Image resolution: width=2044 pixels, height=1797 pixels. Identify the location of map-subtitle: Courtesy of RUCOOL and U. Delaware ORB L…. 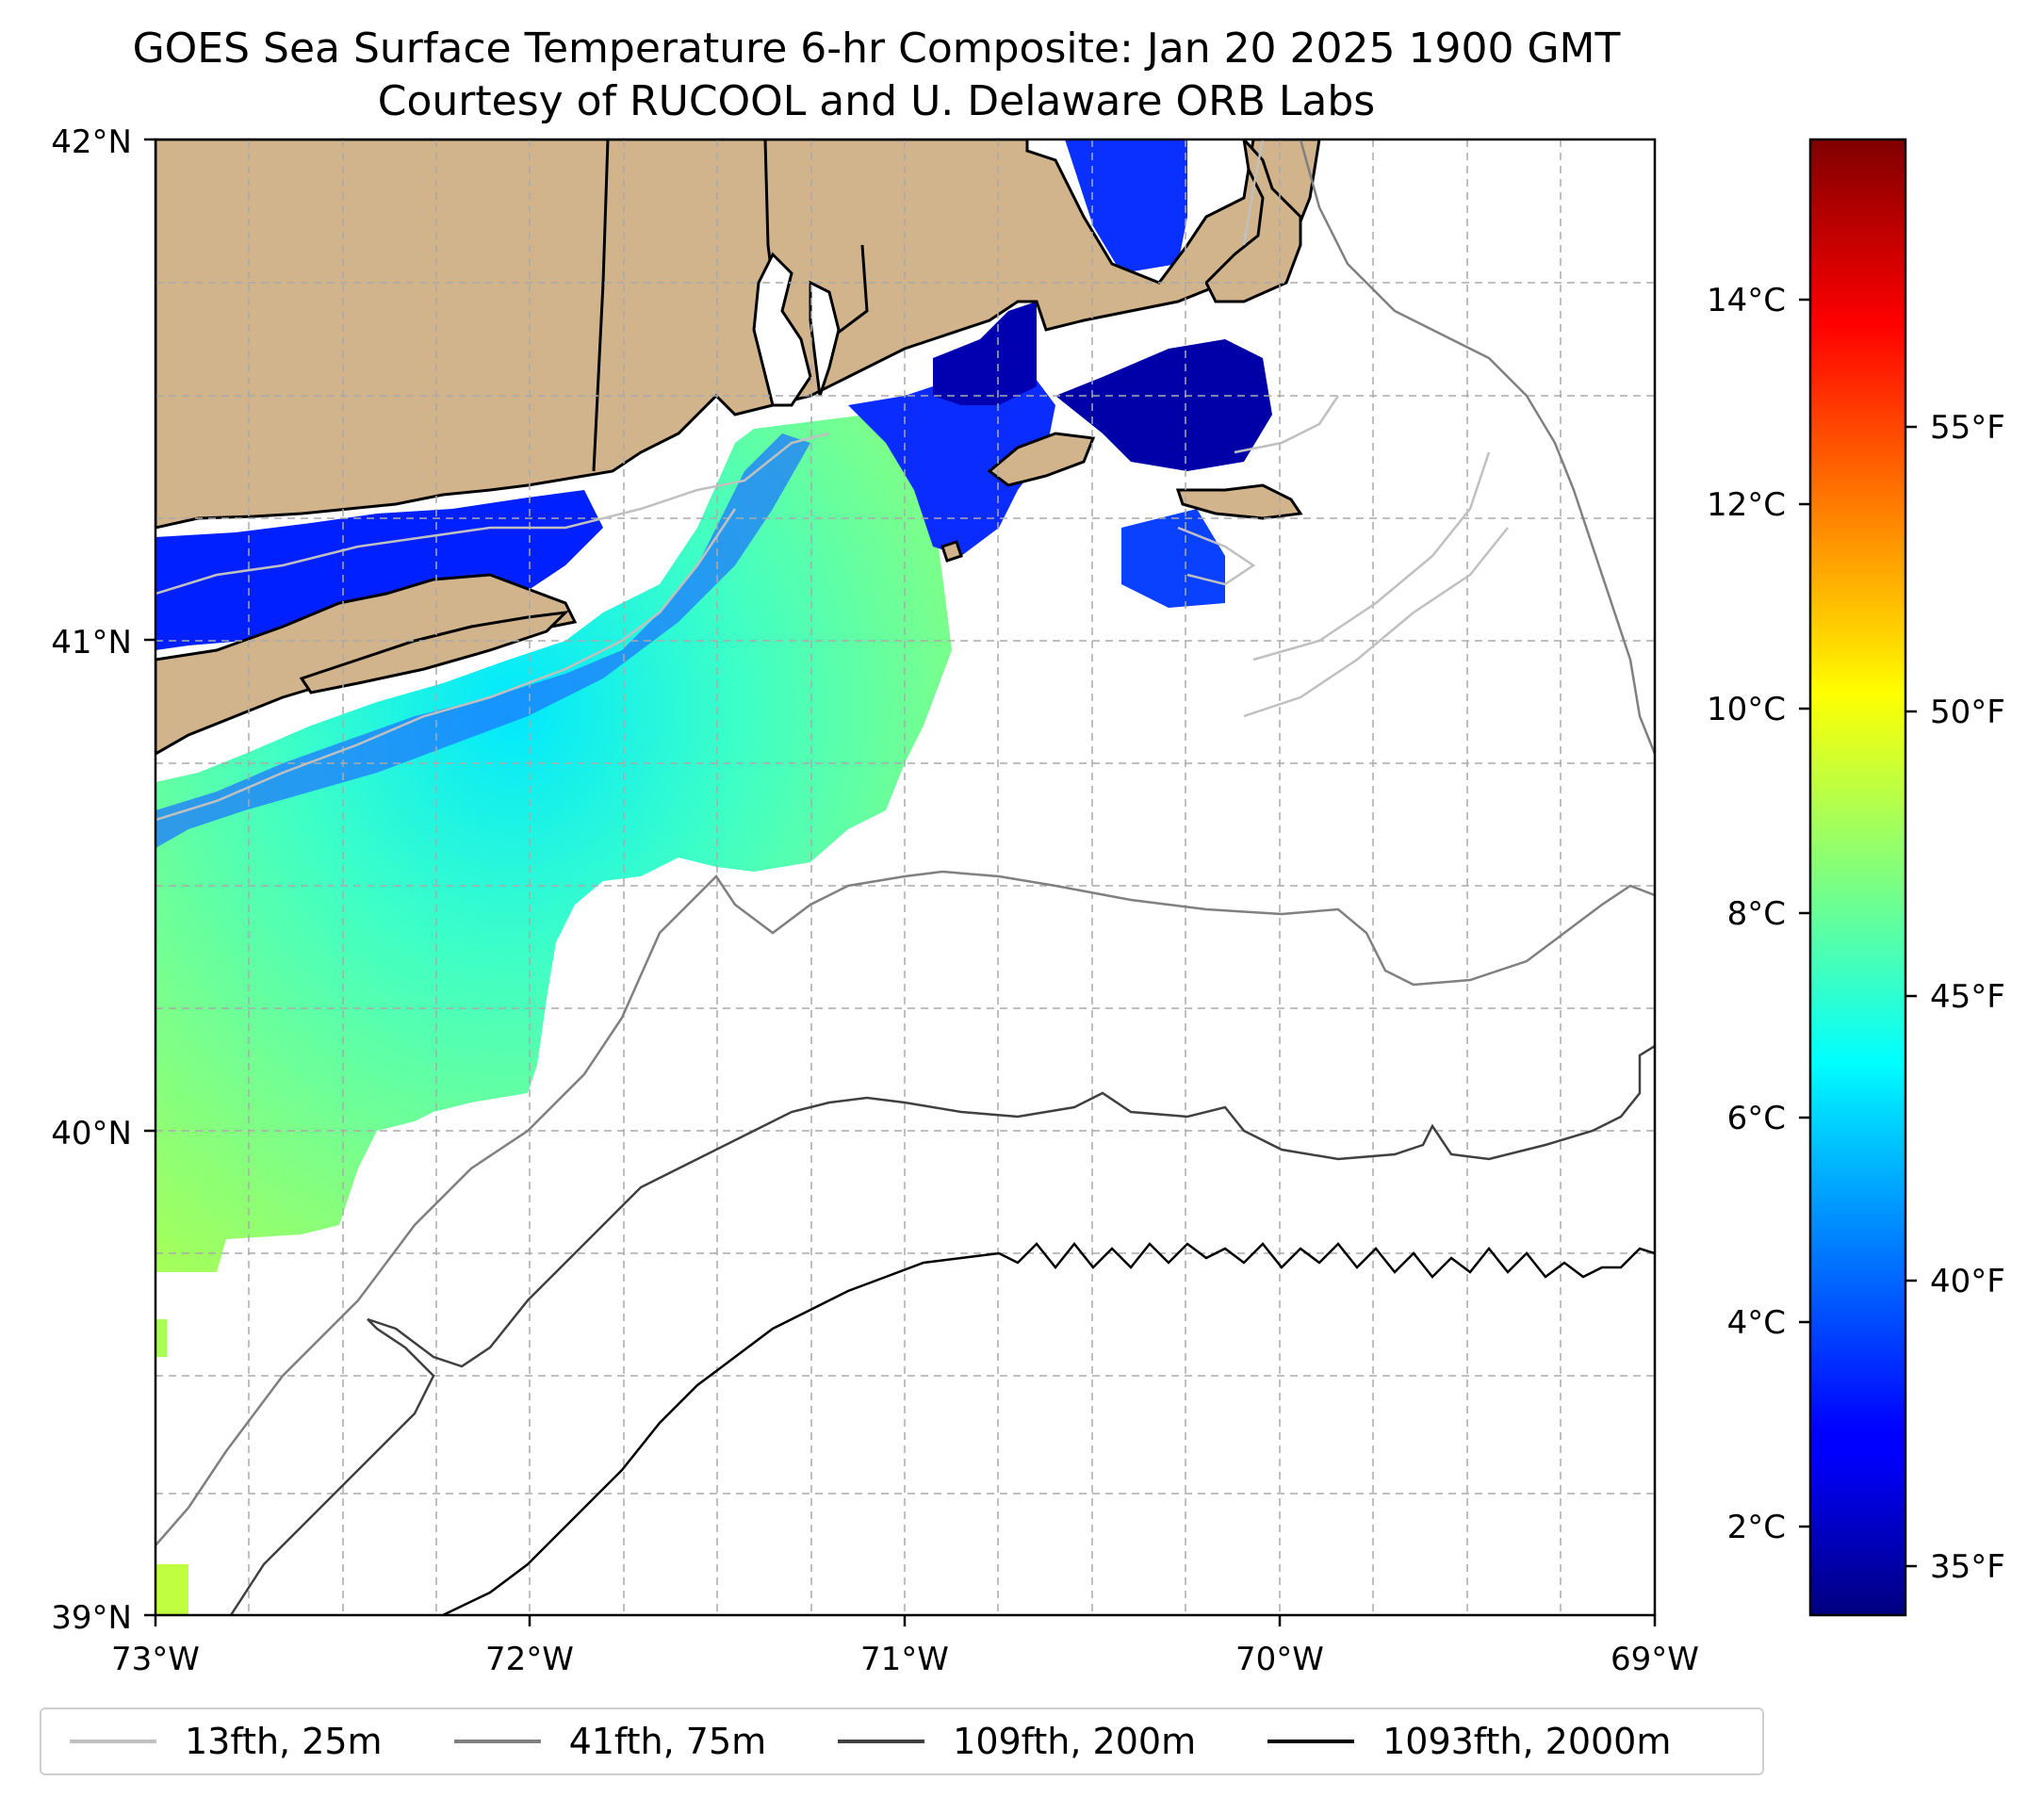
(876, 101).